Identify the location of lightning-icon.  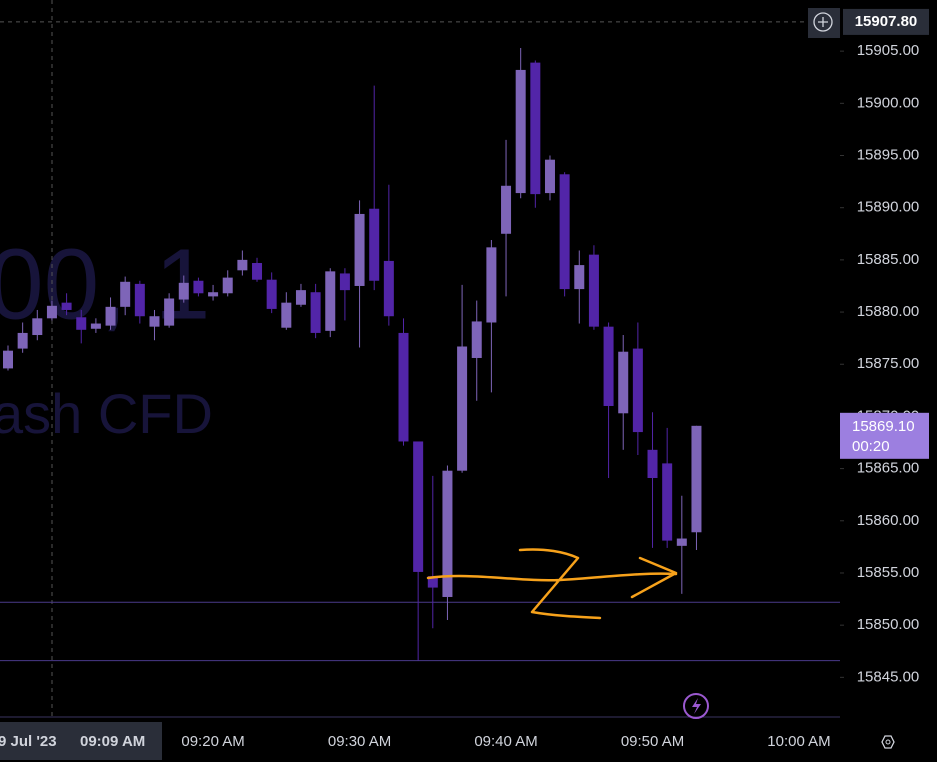
(696, 706).